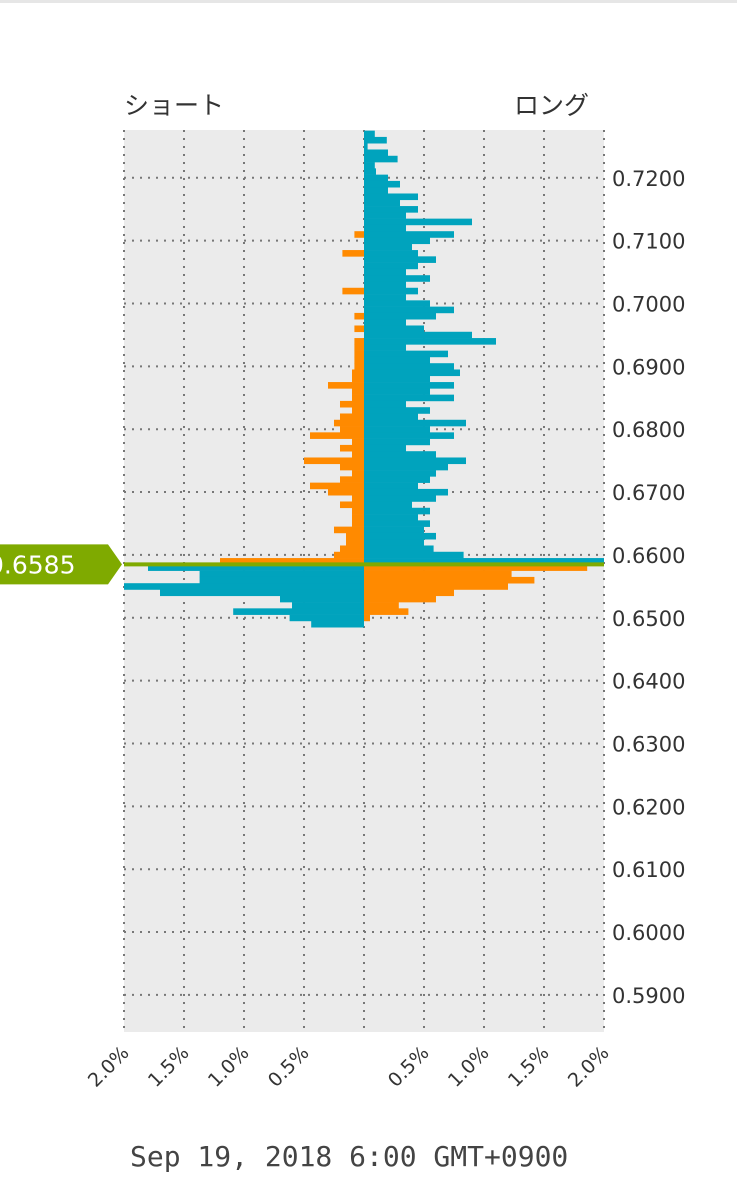 Image resolution: width=737 pixels, height=1193 pixels. I want to click on current-price-tag, so click(61, 564).